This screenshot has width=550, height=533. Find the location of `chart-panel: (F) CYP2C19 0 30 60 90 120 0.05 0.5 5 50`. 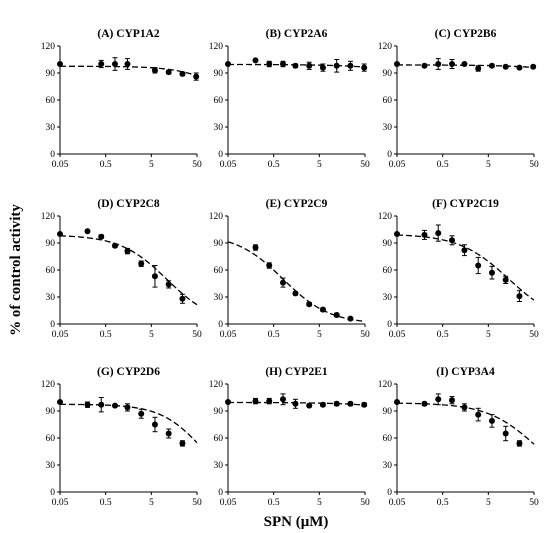

chart-panel: (F) CYP2C19 0 30 60 90 120 0.05 0.5 5 50 is located at coordinates (458, 269).